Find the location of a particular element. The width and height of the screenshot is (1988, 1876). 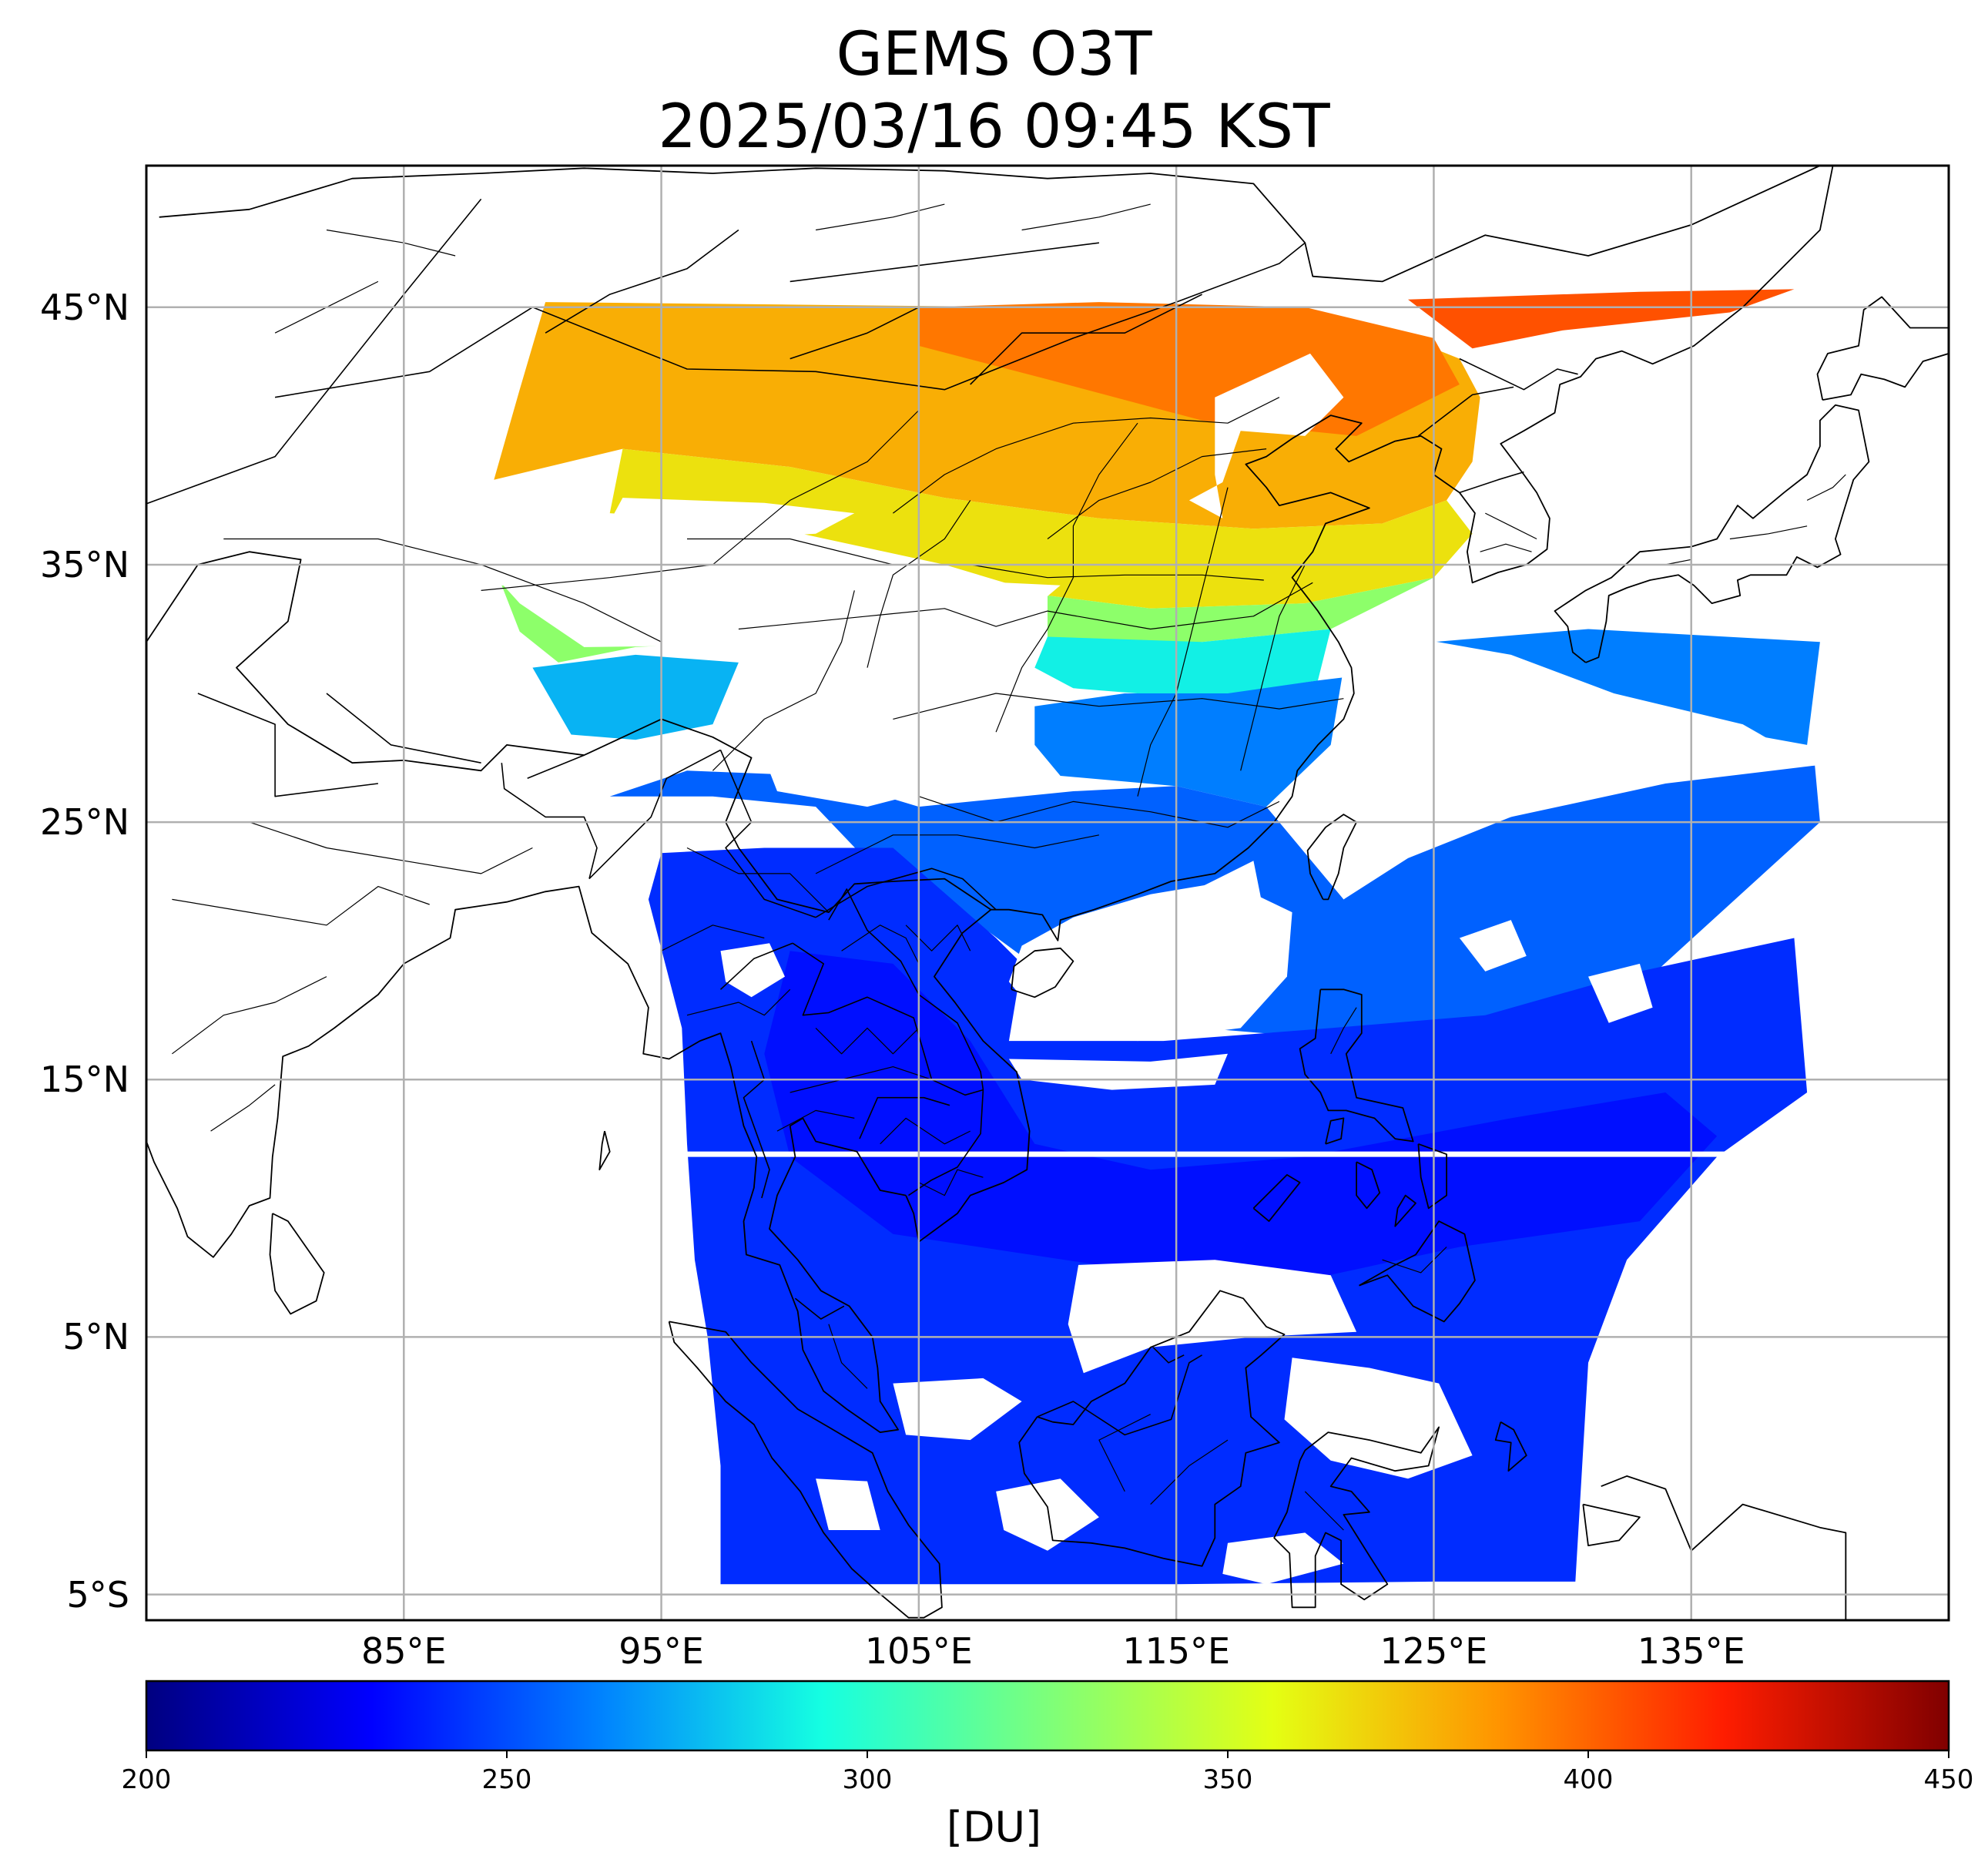

colorbar-tick-label: 350 is located at coordinates (1227, 1779).